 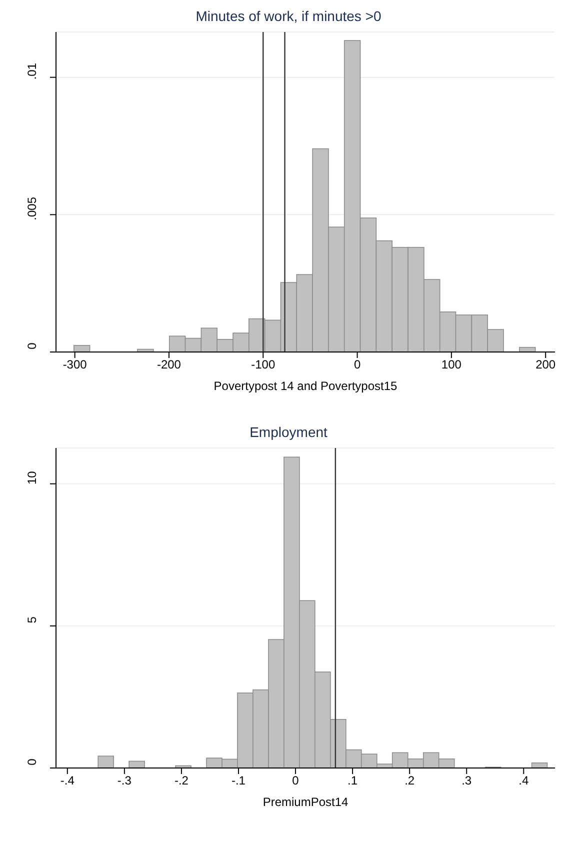 What do you see at coordinates (263, 365) in the screenshot?
I see `x-tick-label: -100` at bounding box center [263, 365].